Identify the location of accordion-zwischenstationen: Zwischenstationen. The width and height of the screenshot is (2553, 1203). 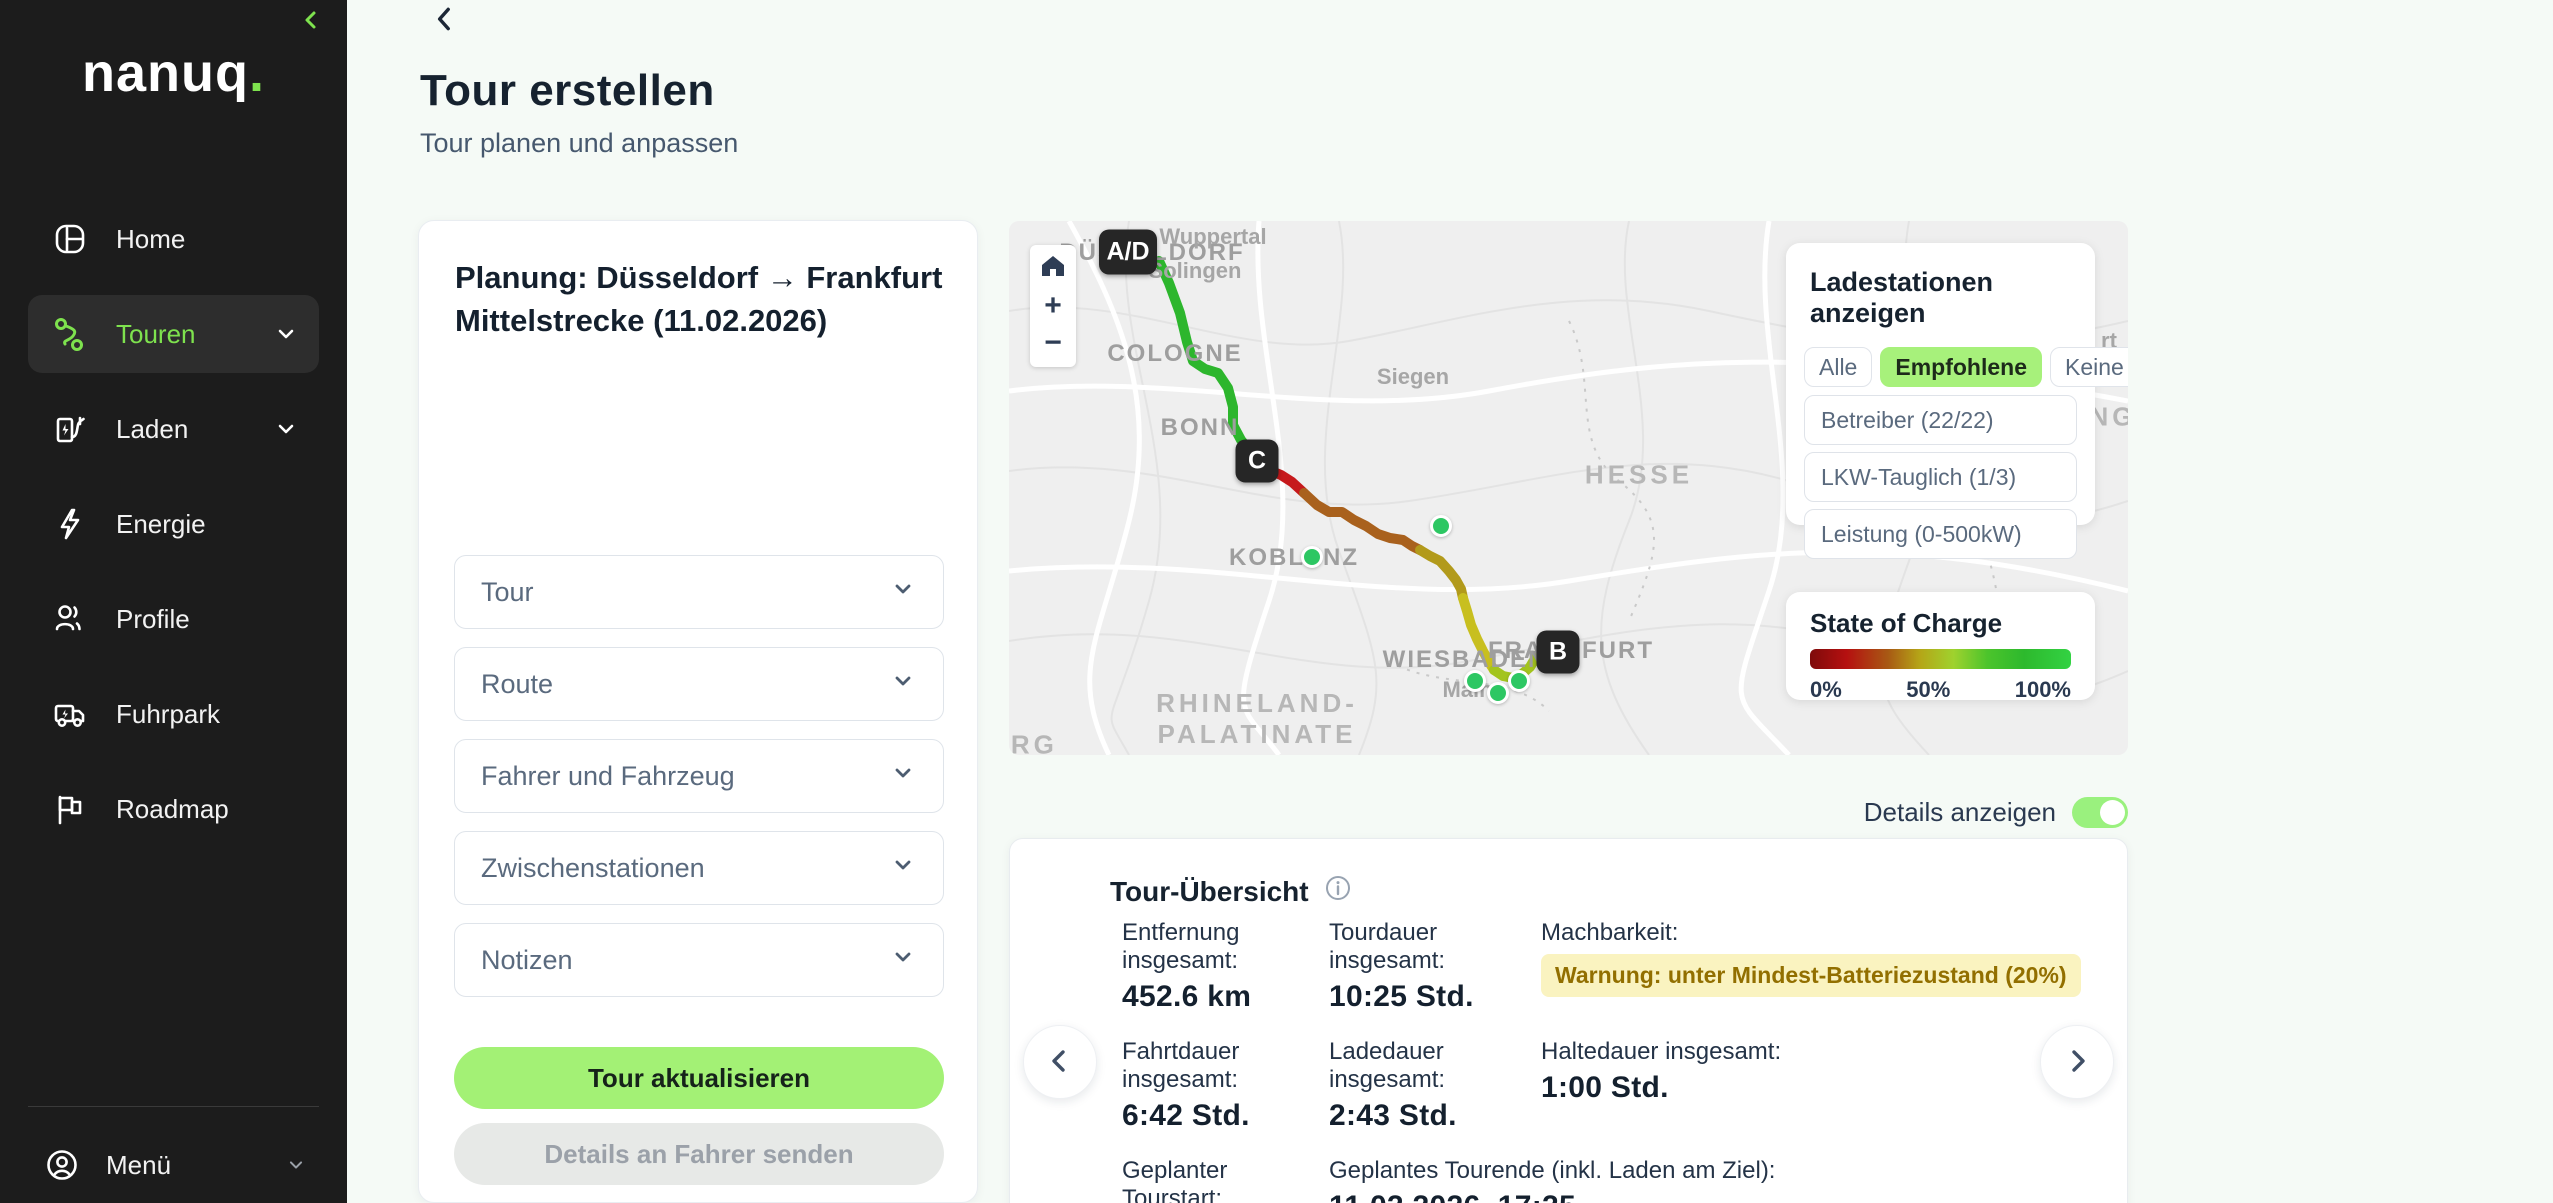
(699, 868).